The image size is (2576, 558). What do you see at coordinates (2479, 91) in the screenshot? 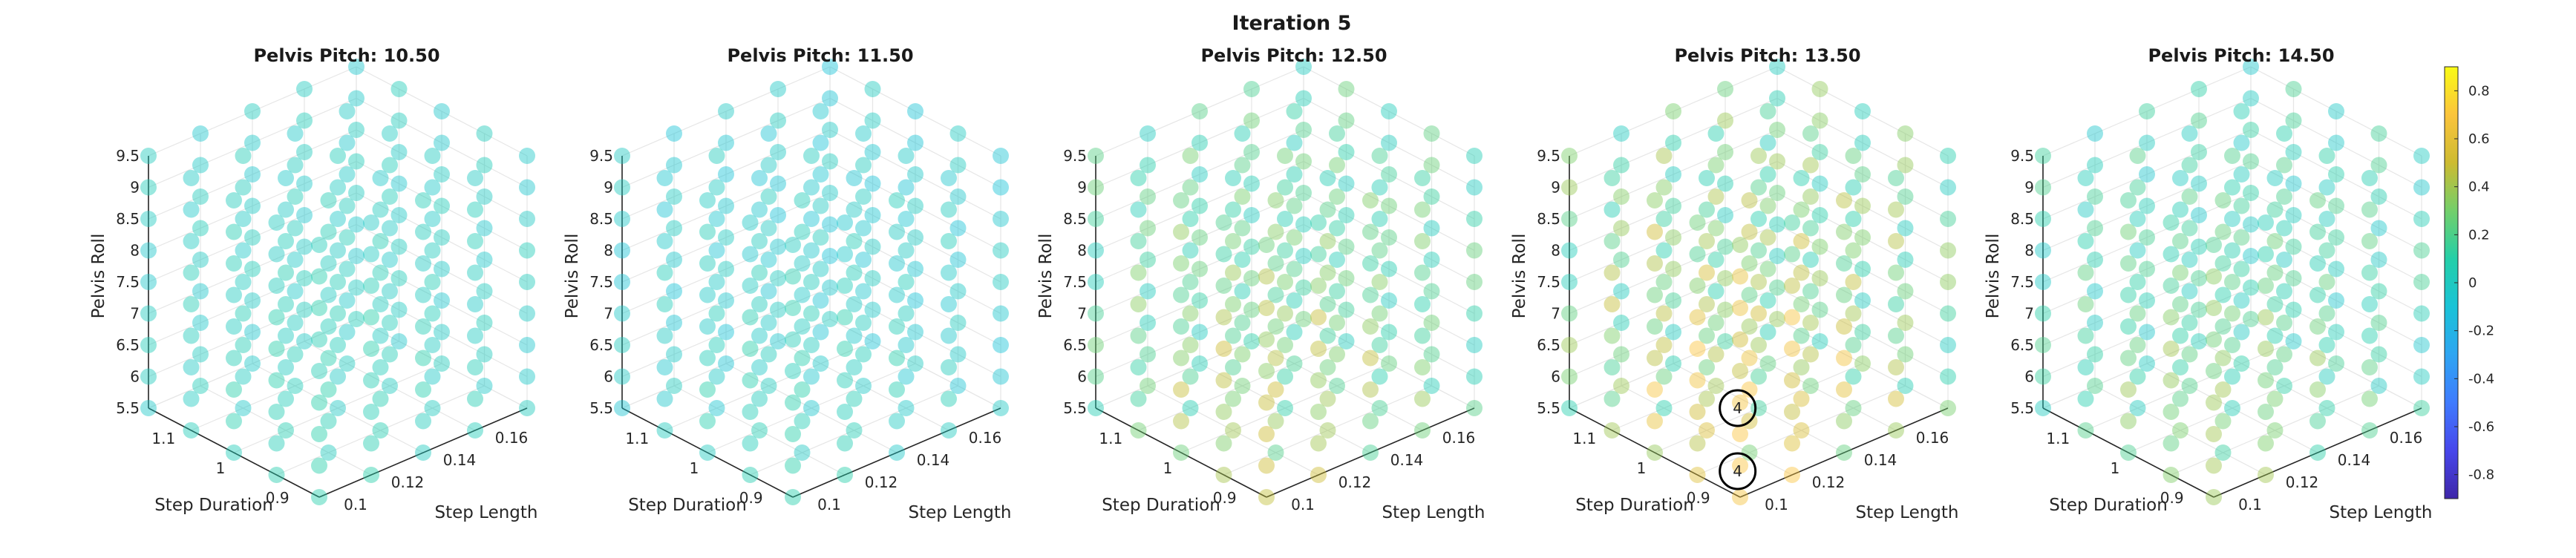
I see `colorbar-tick-label: 0.8` at bounding box center [2479, 91].